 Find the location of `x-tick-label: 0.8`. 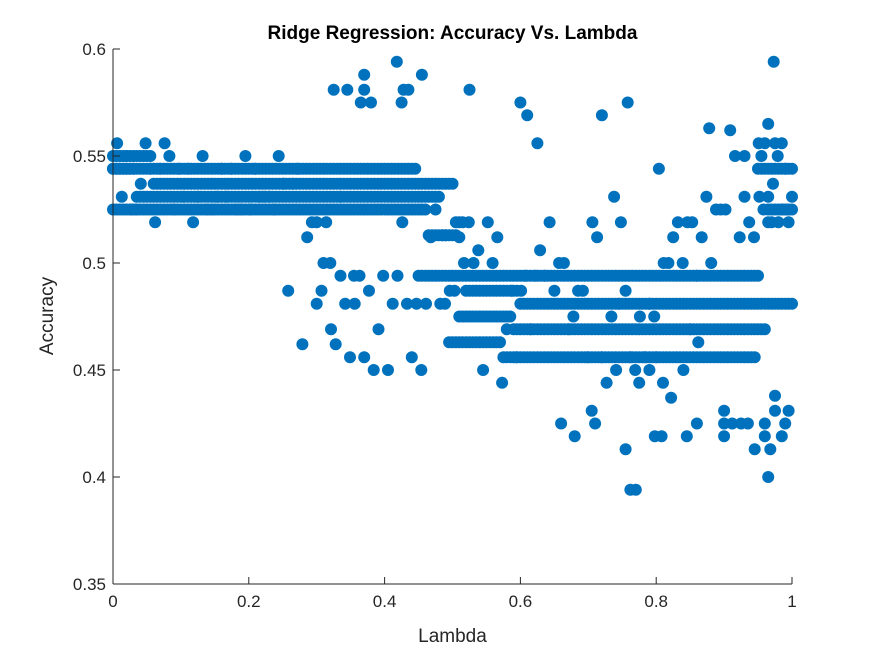

x-tick-label: 0.8 is located at coordinates (656, 601).